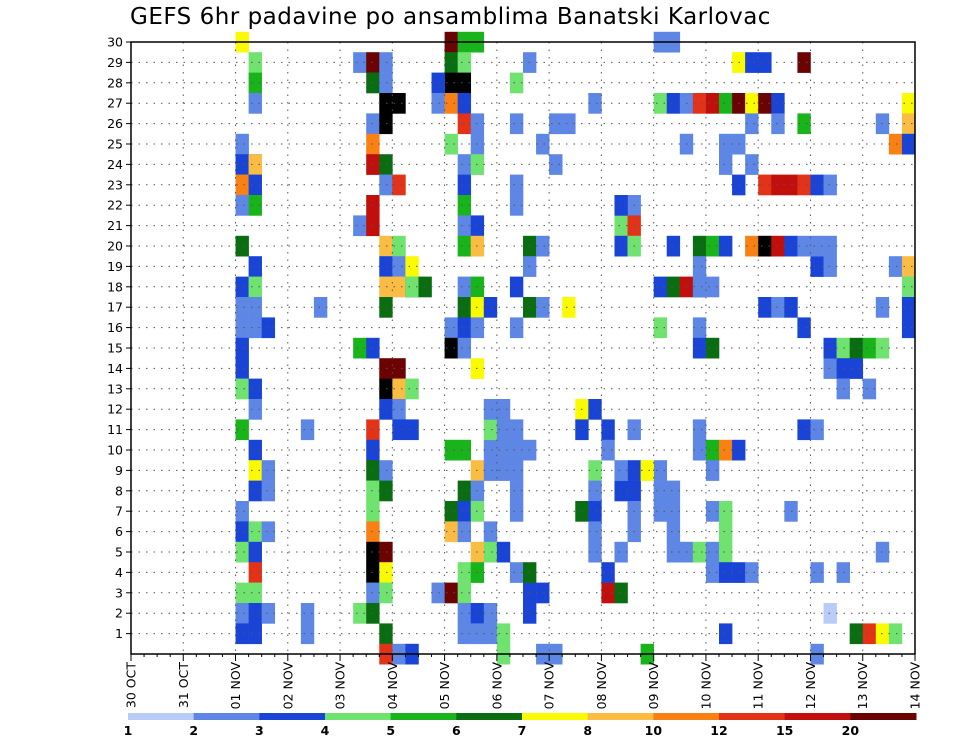  Describe the element at coordinates (115, 348) in the screenshot. I see `y-tick-label: 15` at that location.